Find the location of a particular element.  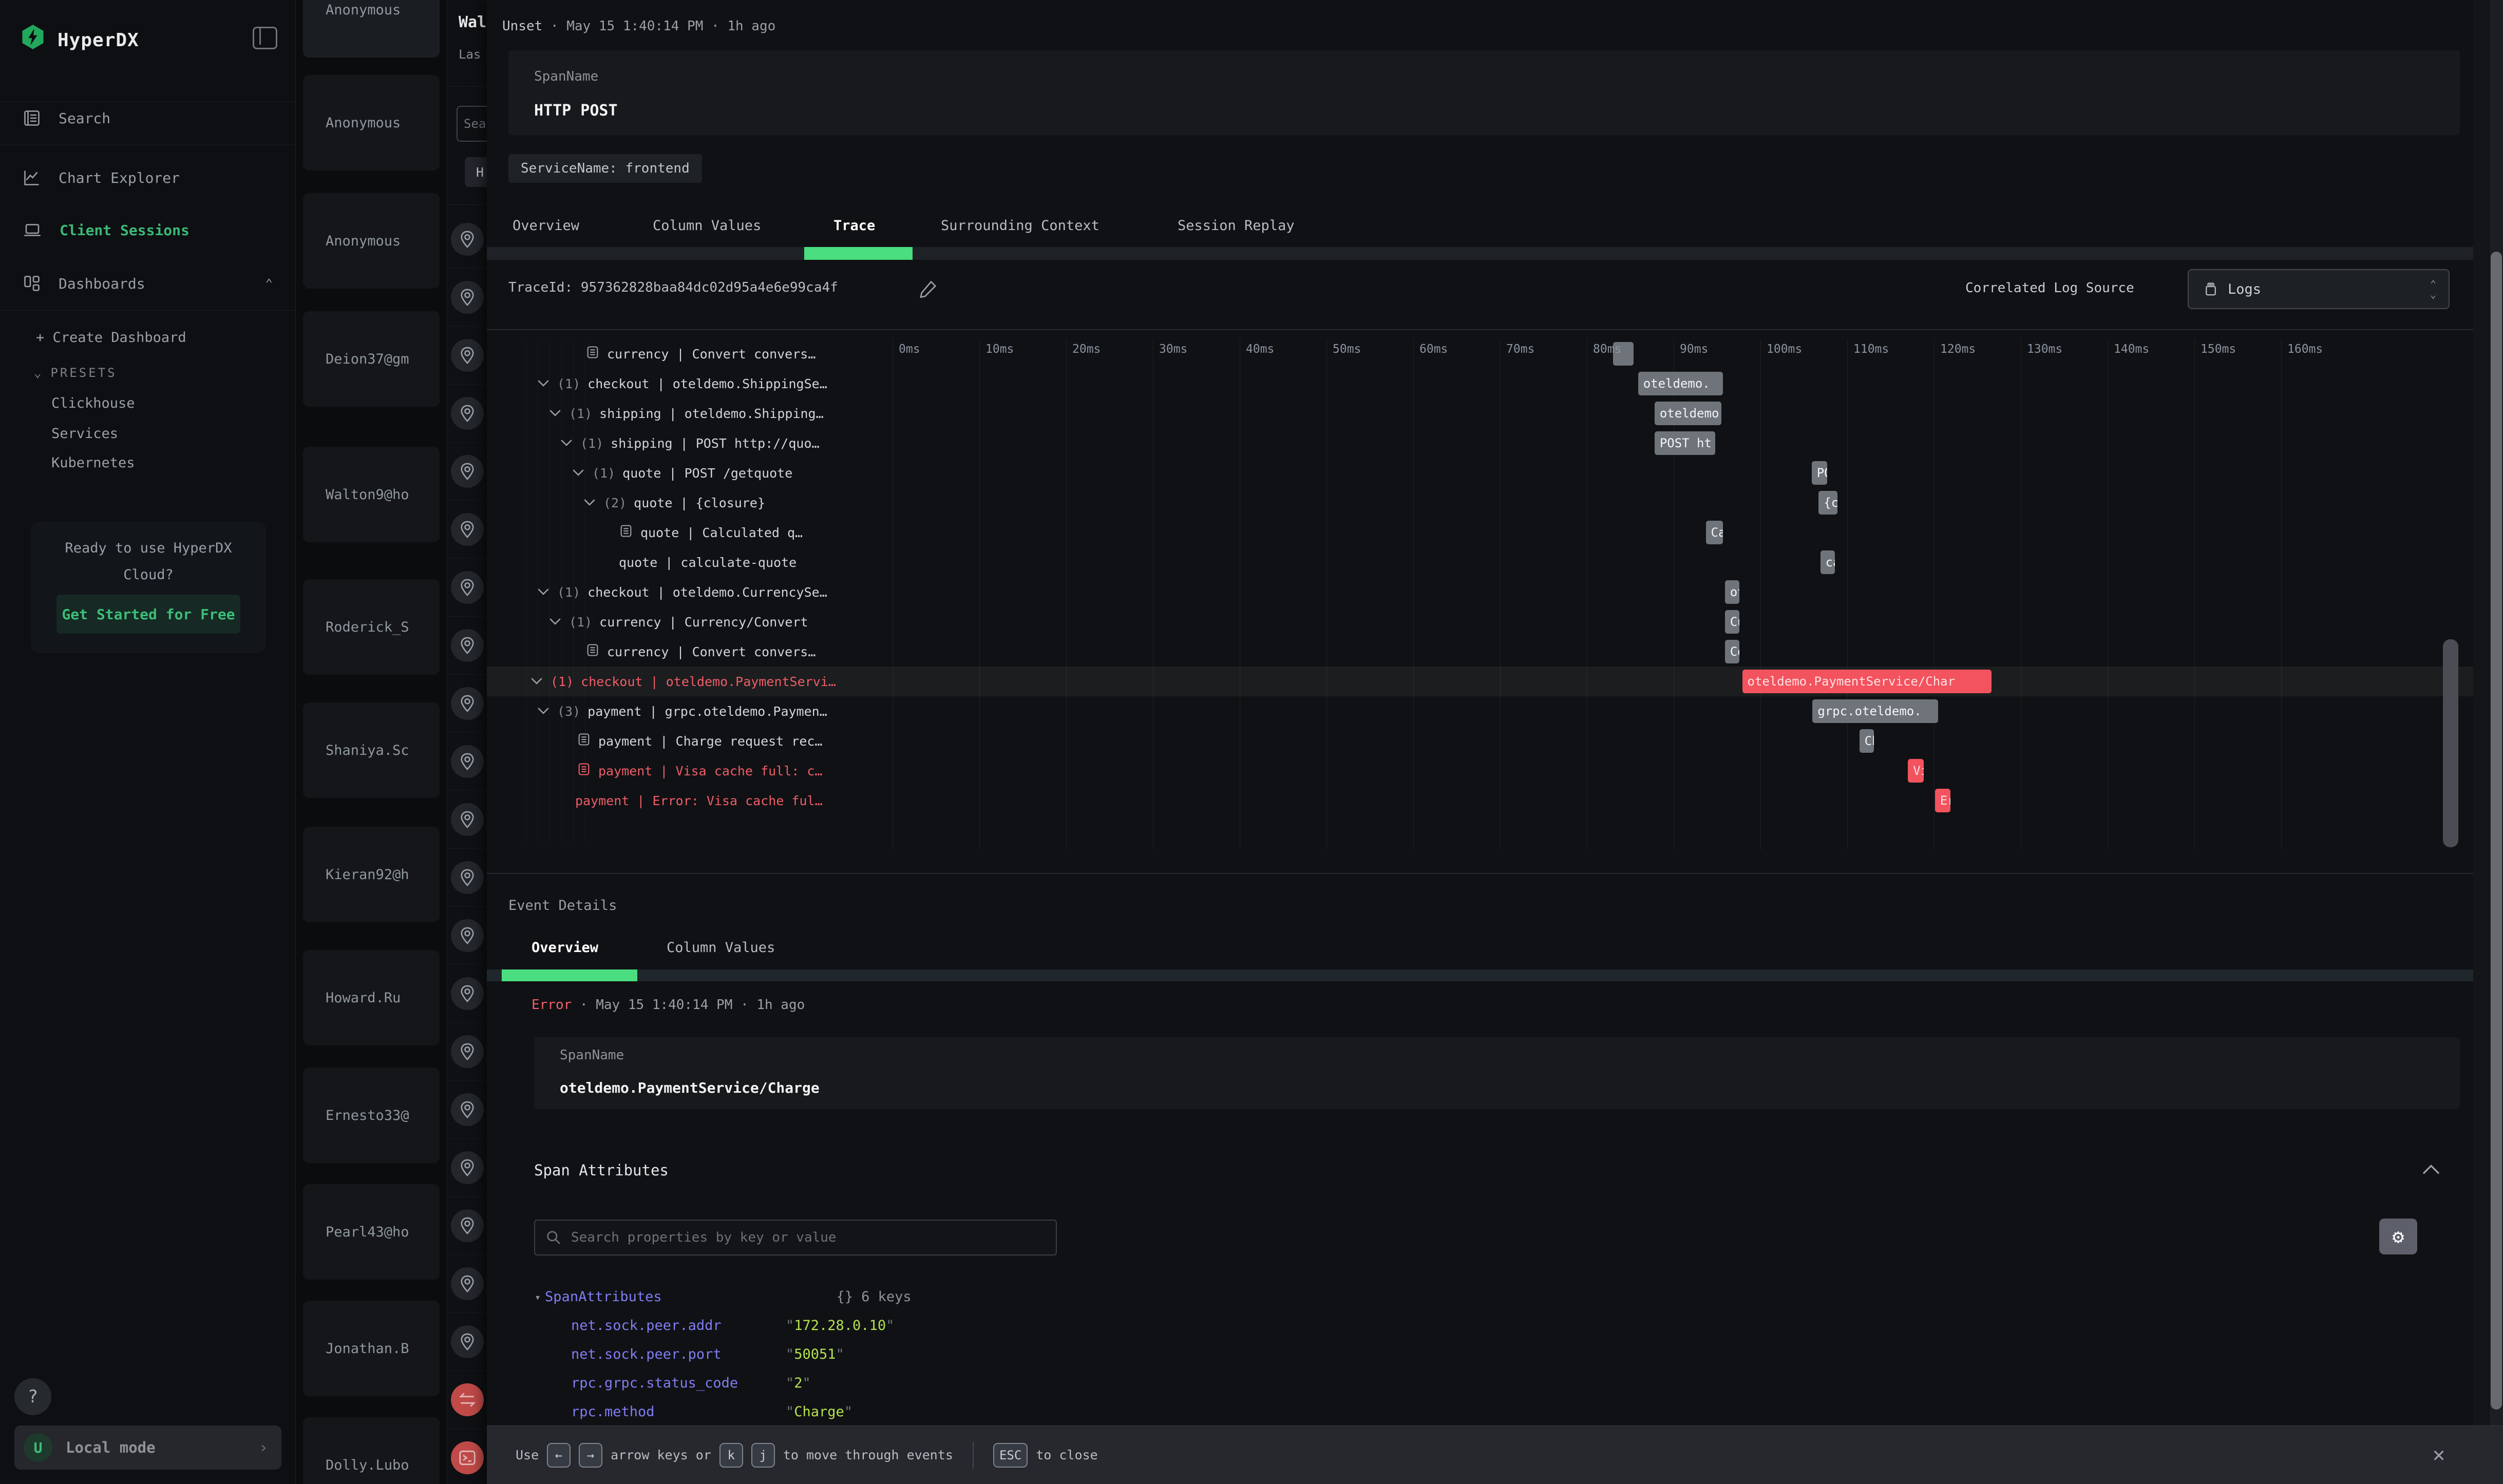

session-card: Walton9@ho is located at coordinates (371, 494).